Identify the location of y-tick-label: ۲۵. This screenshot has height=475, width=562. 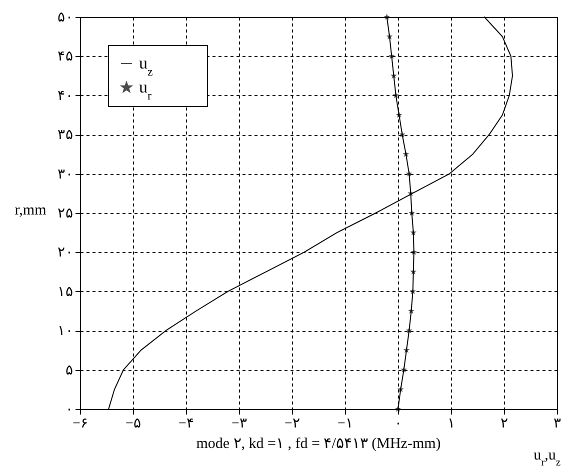
(66, 214).